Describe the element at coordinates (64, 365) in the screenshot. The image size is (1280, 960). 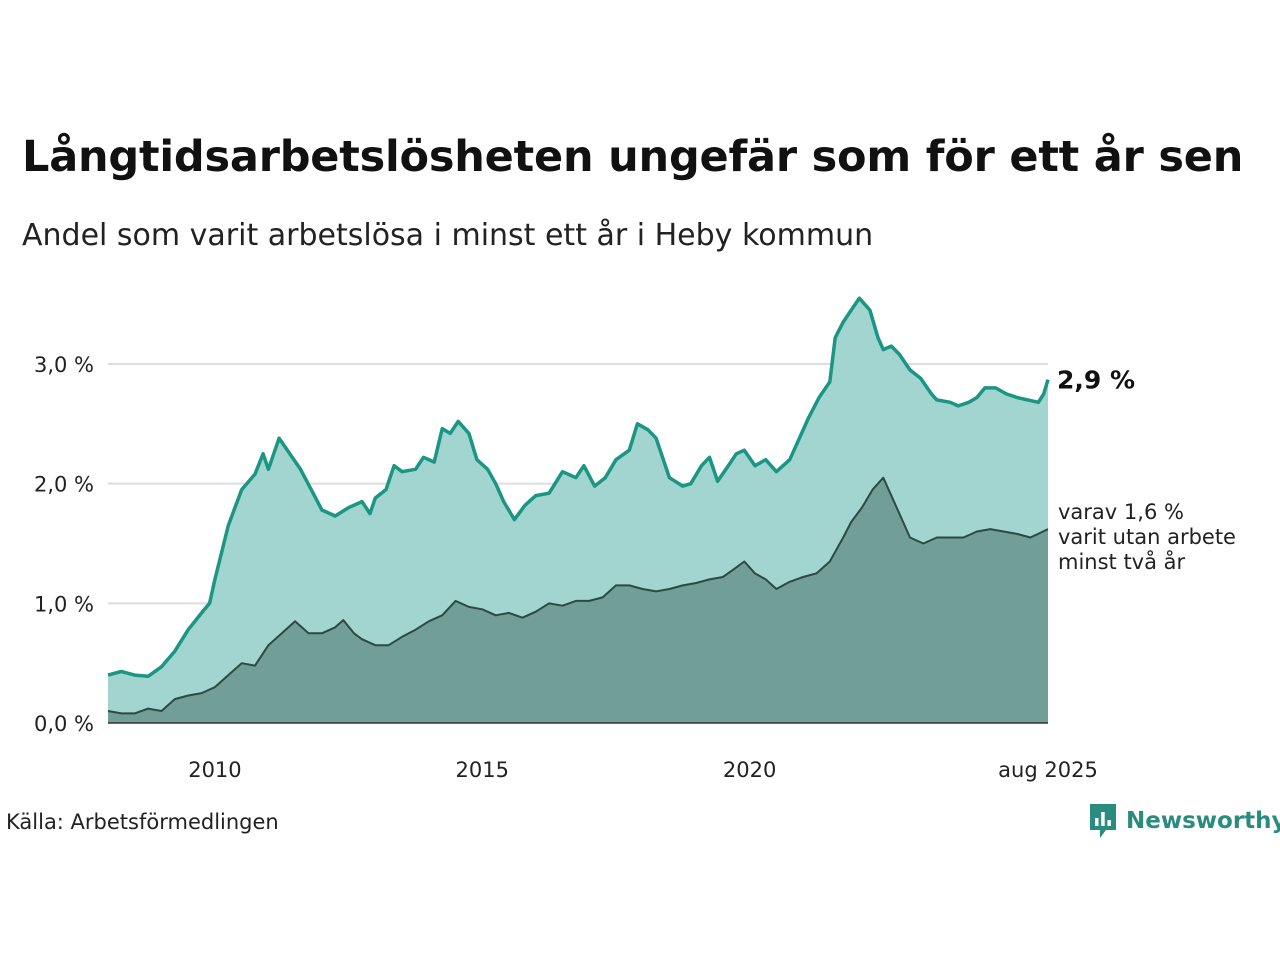
I see `y-tick-label: 3,0 %` at that location.